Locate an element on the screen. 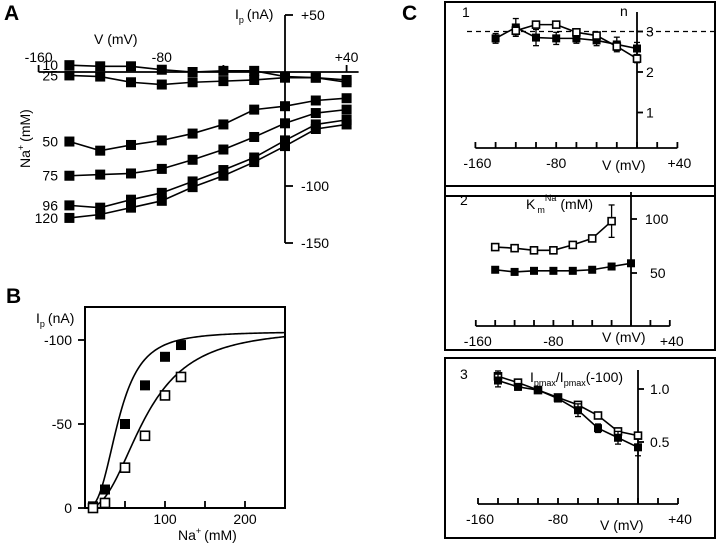  panel-a-y-label-sub: p is located at coordinates (241, 20).